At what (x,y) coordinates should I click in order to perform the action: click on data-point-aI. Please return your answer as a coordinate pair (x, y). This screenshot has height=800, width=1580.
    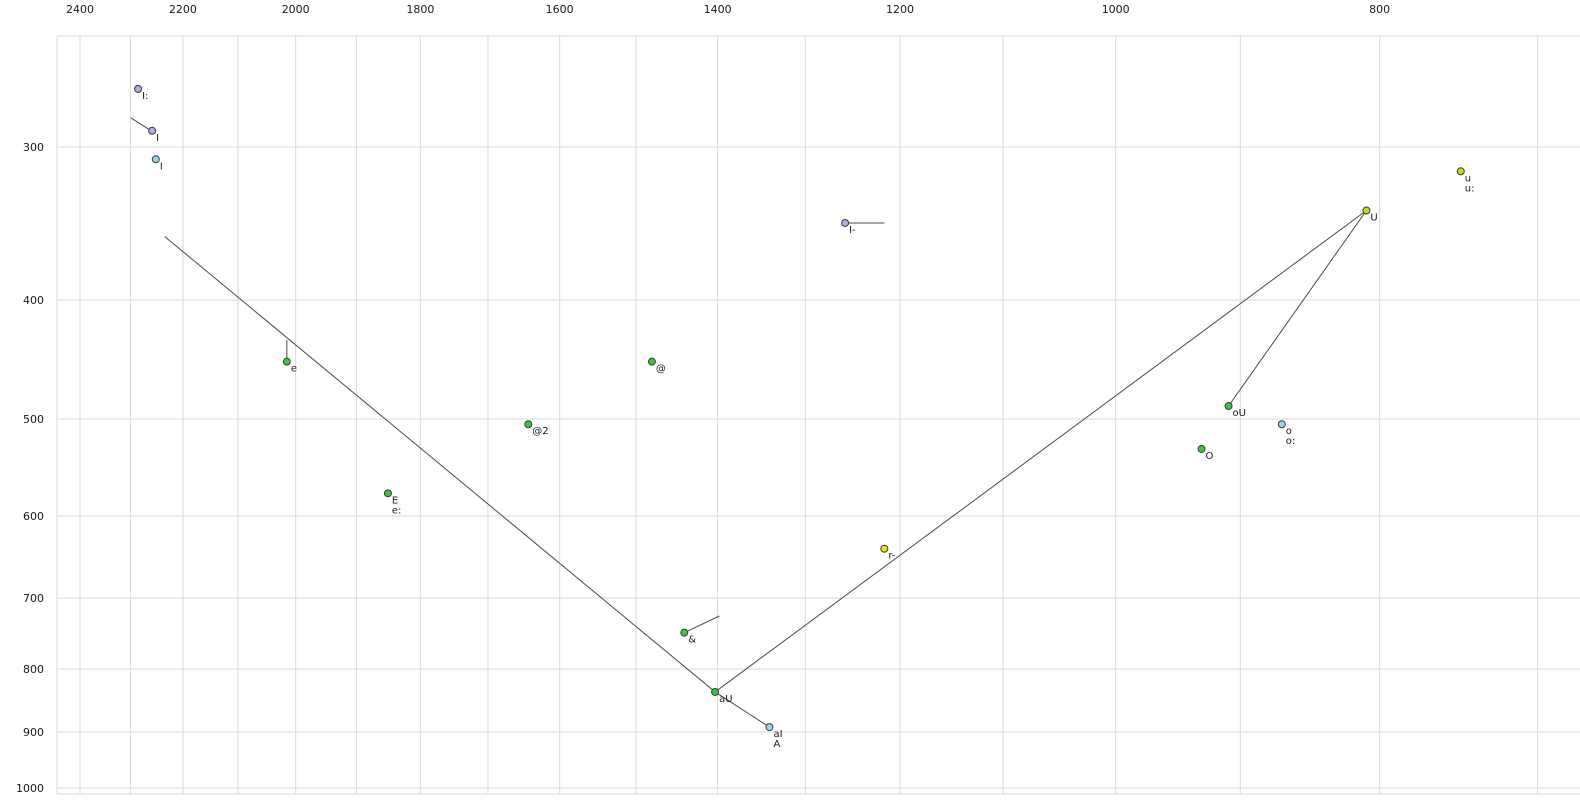
    Looking at the image, I should click on (769, 727).